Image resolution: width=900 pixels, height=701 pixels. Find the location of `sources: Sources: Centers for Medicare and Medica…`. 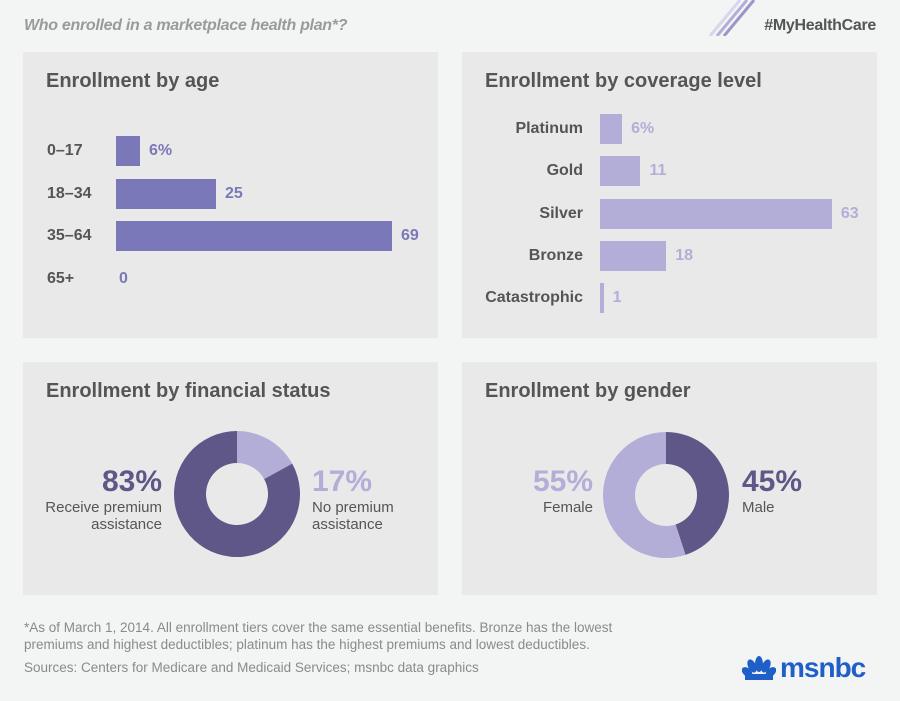

sources: Sources: Centers for Medicare and Medica… is located at coordinates (251, 667).